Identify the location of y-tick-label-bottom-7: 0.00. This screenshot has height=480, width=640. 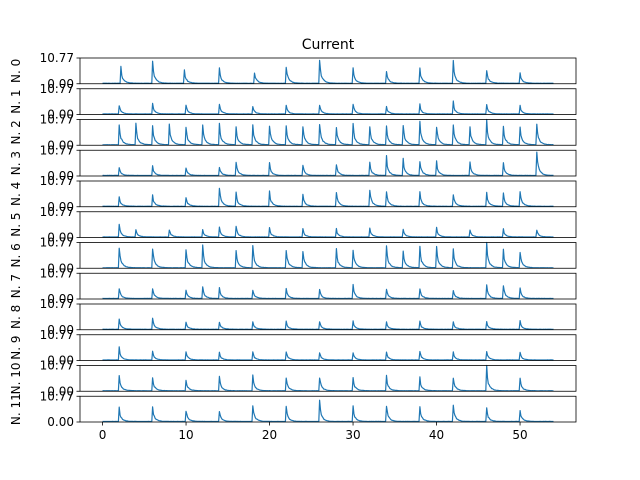
(60, 299).